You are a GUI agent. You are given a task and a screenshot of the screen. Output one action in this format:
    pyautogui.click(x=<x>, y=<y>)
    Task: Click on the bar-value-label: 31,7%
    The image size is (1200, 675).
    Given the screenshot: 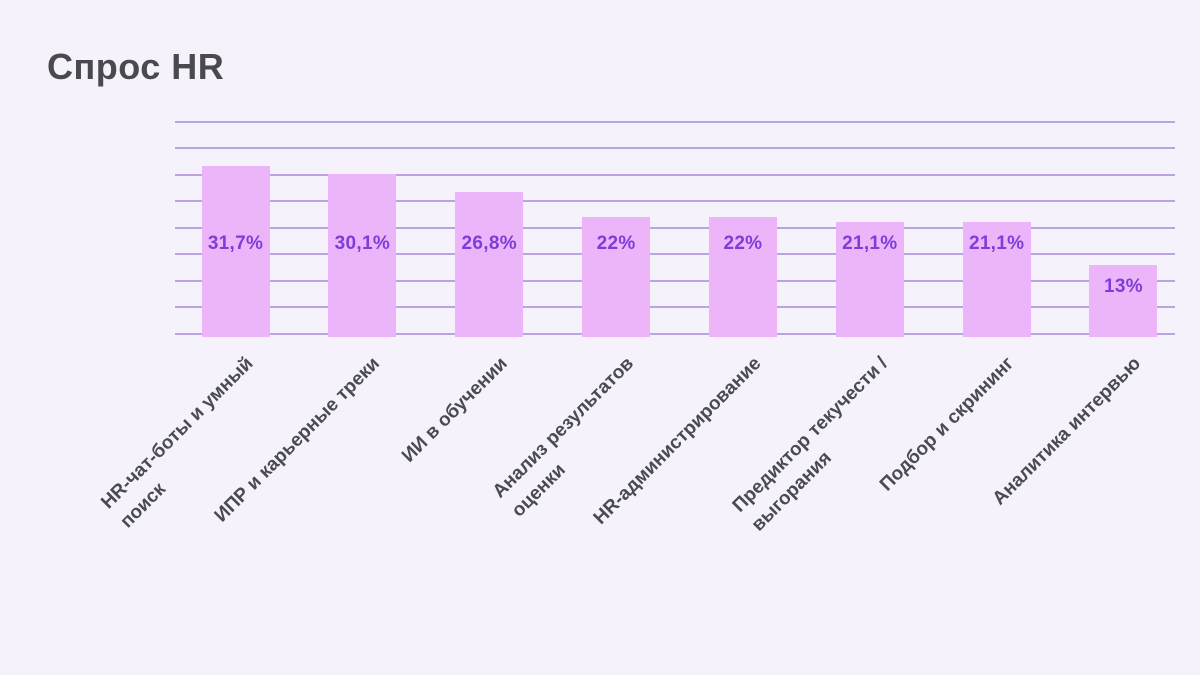 What is the action you would take?
    pyautogui.click(x=235, y=243)
    